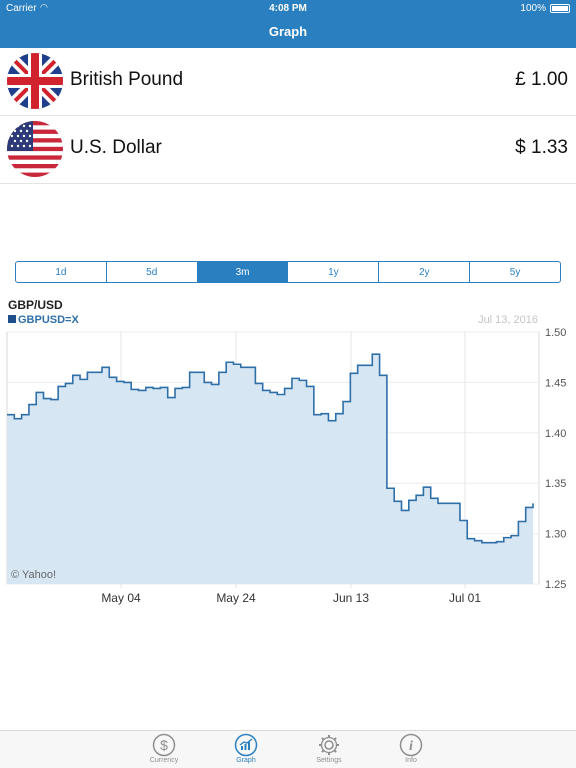  What do you see at coordinates (533, 8) in the screenshot?
I see `battery-percent: 100%` at bounding box center [533, 8].